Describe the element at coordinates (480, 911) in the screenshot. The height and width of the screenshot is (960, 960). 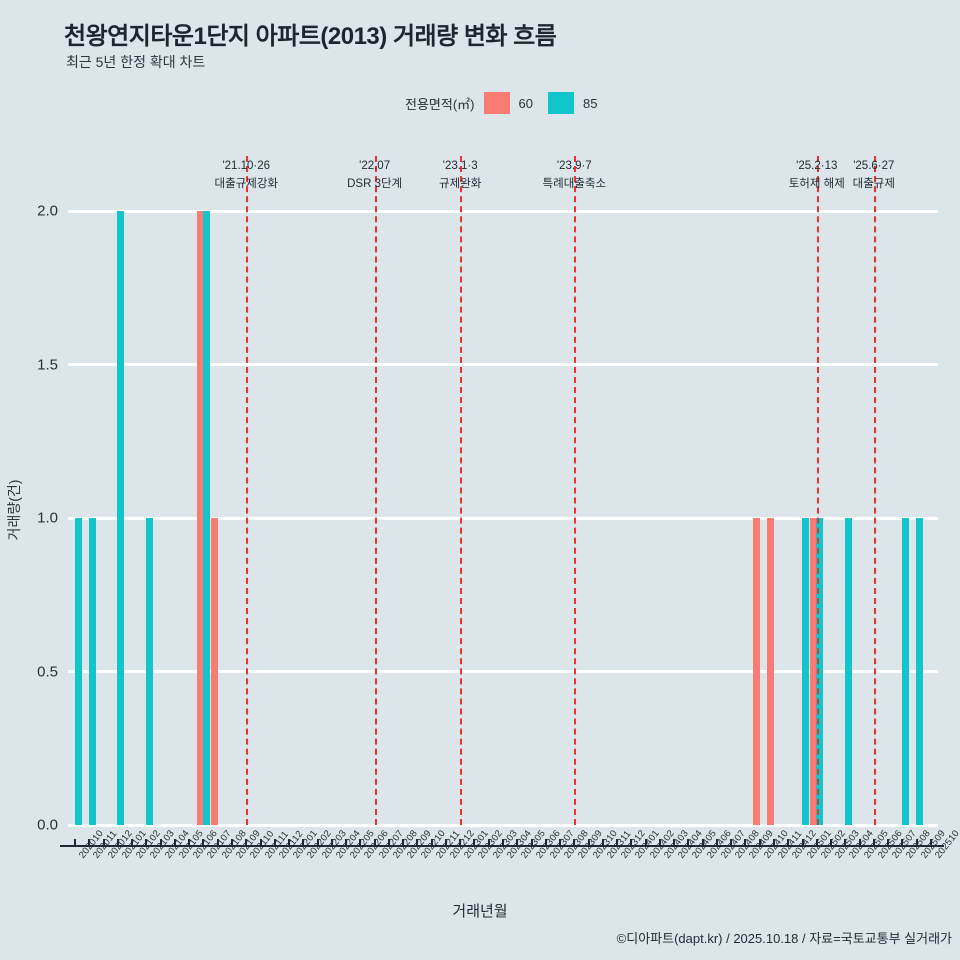
I see `x-axis-title: 거래년월` at that location.